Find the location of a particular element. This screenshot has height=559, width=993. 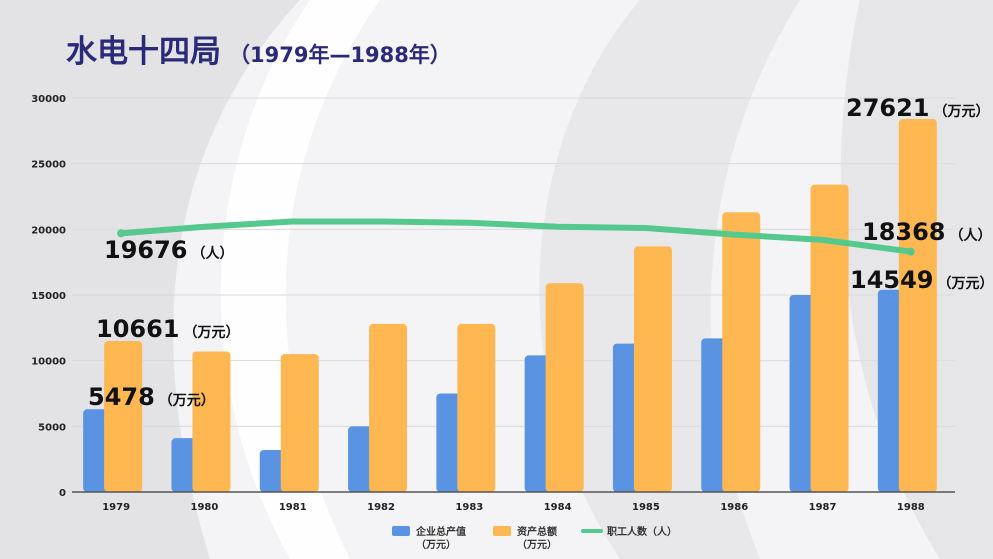

annotation-value: 18368 is located at coordinates (904, 232).